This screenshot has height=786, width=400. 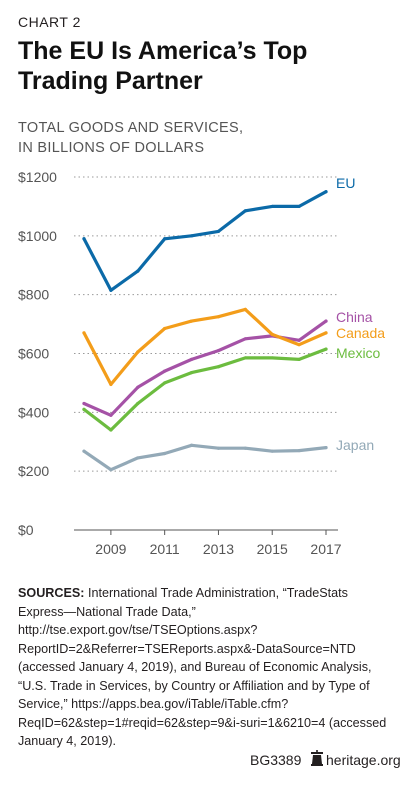 What do you see at coordinates (205, 457) in the screenshot?
I see `series-line-japan` at bounding box center [205, 457].